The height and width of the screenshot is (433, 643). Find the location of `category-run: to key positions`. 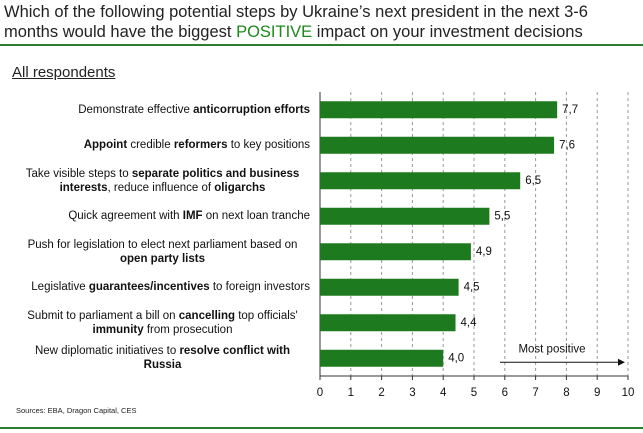

category-run: to key positions is located at coordinates (268, 145).